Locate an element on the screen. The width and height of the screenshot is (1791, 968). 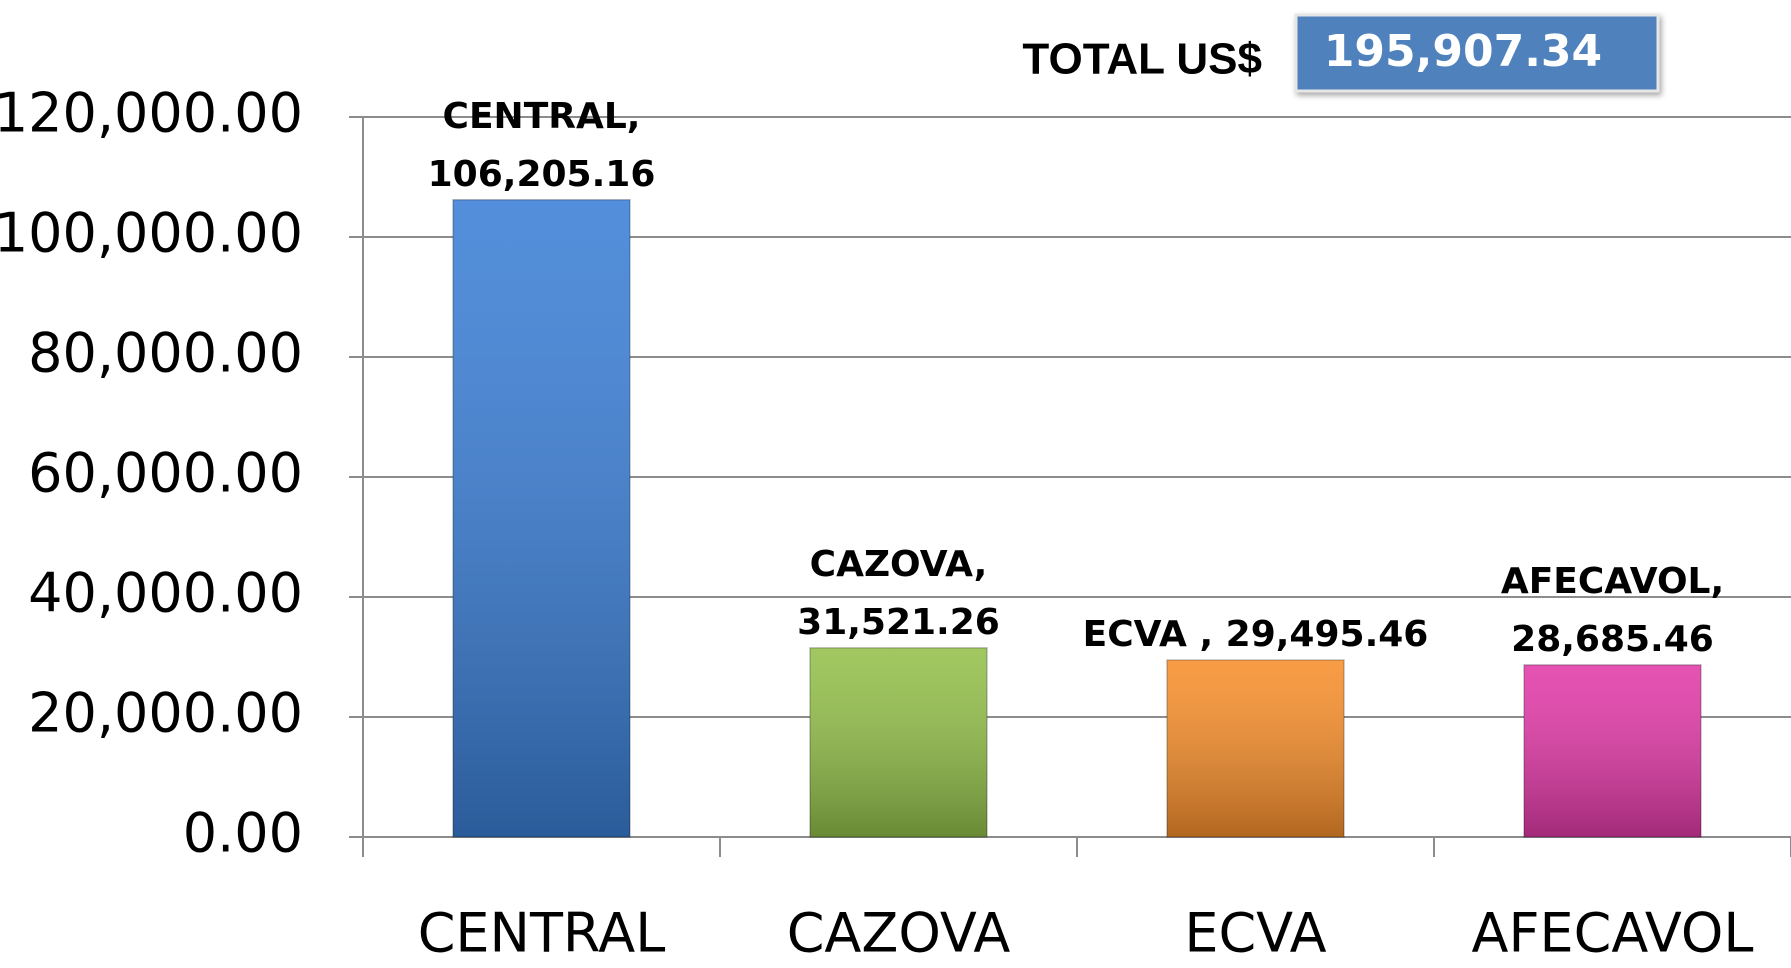
x-tick-label: CAZOVA is located at coordinates (899, 933).